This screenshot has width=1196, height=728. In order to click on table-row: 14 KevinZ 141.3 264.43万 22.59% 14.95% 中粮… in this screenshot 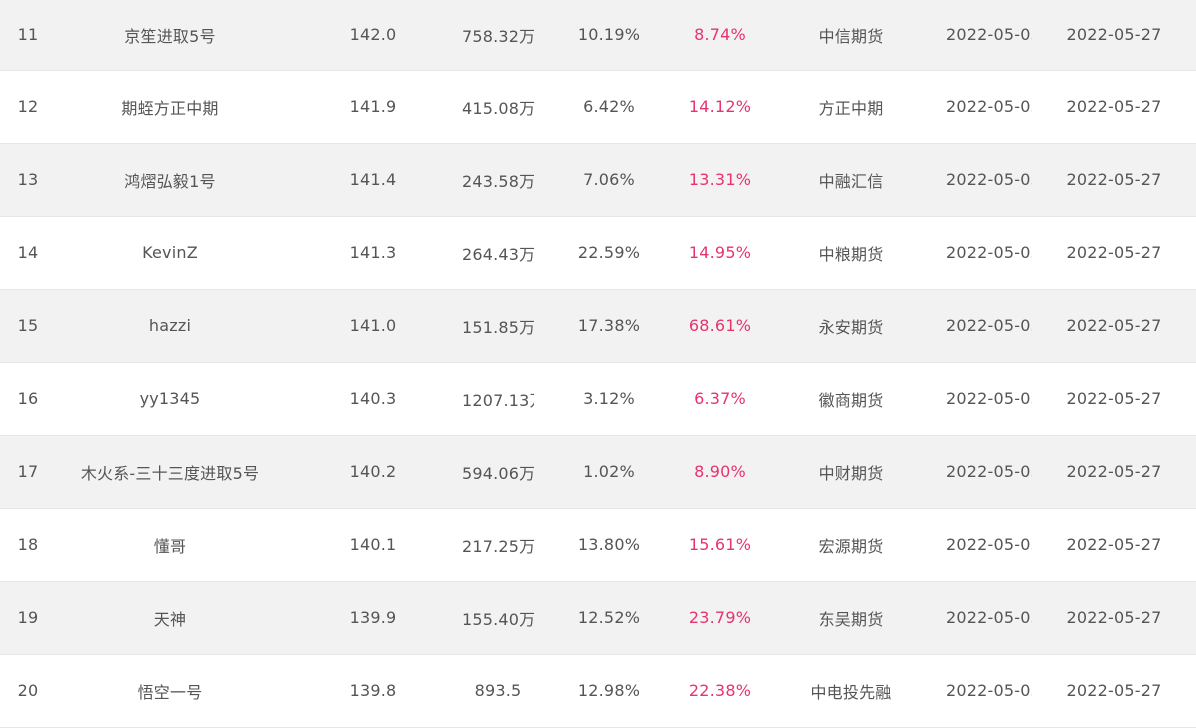, I will do `click(598, 252)`.